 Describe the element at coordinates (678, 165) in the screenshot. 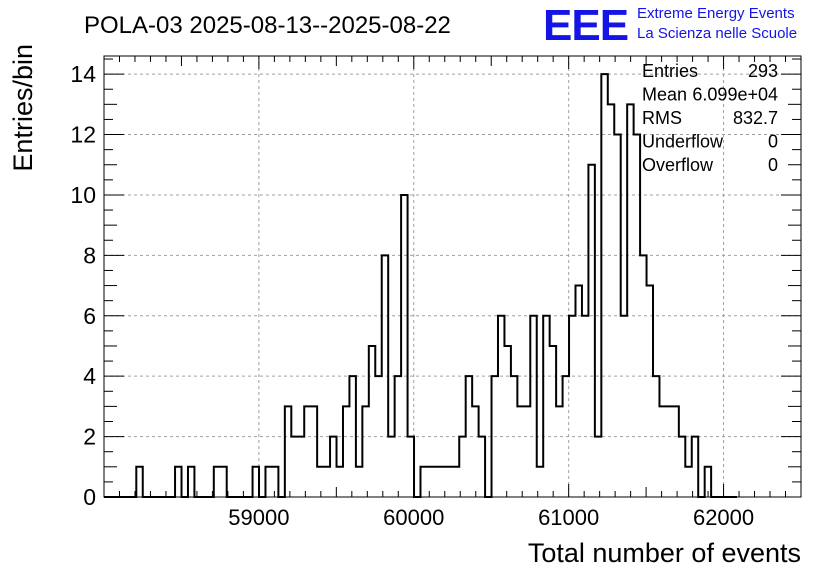

I see `stats-label: Overflow` at that location.